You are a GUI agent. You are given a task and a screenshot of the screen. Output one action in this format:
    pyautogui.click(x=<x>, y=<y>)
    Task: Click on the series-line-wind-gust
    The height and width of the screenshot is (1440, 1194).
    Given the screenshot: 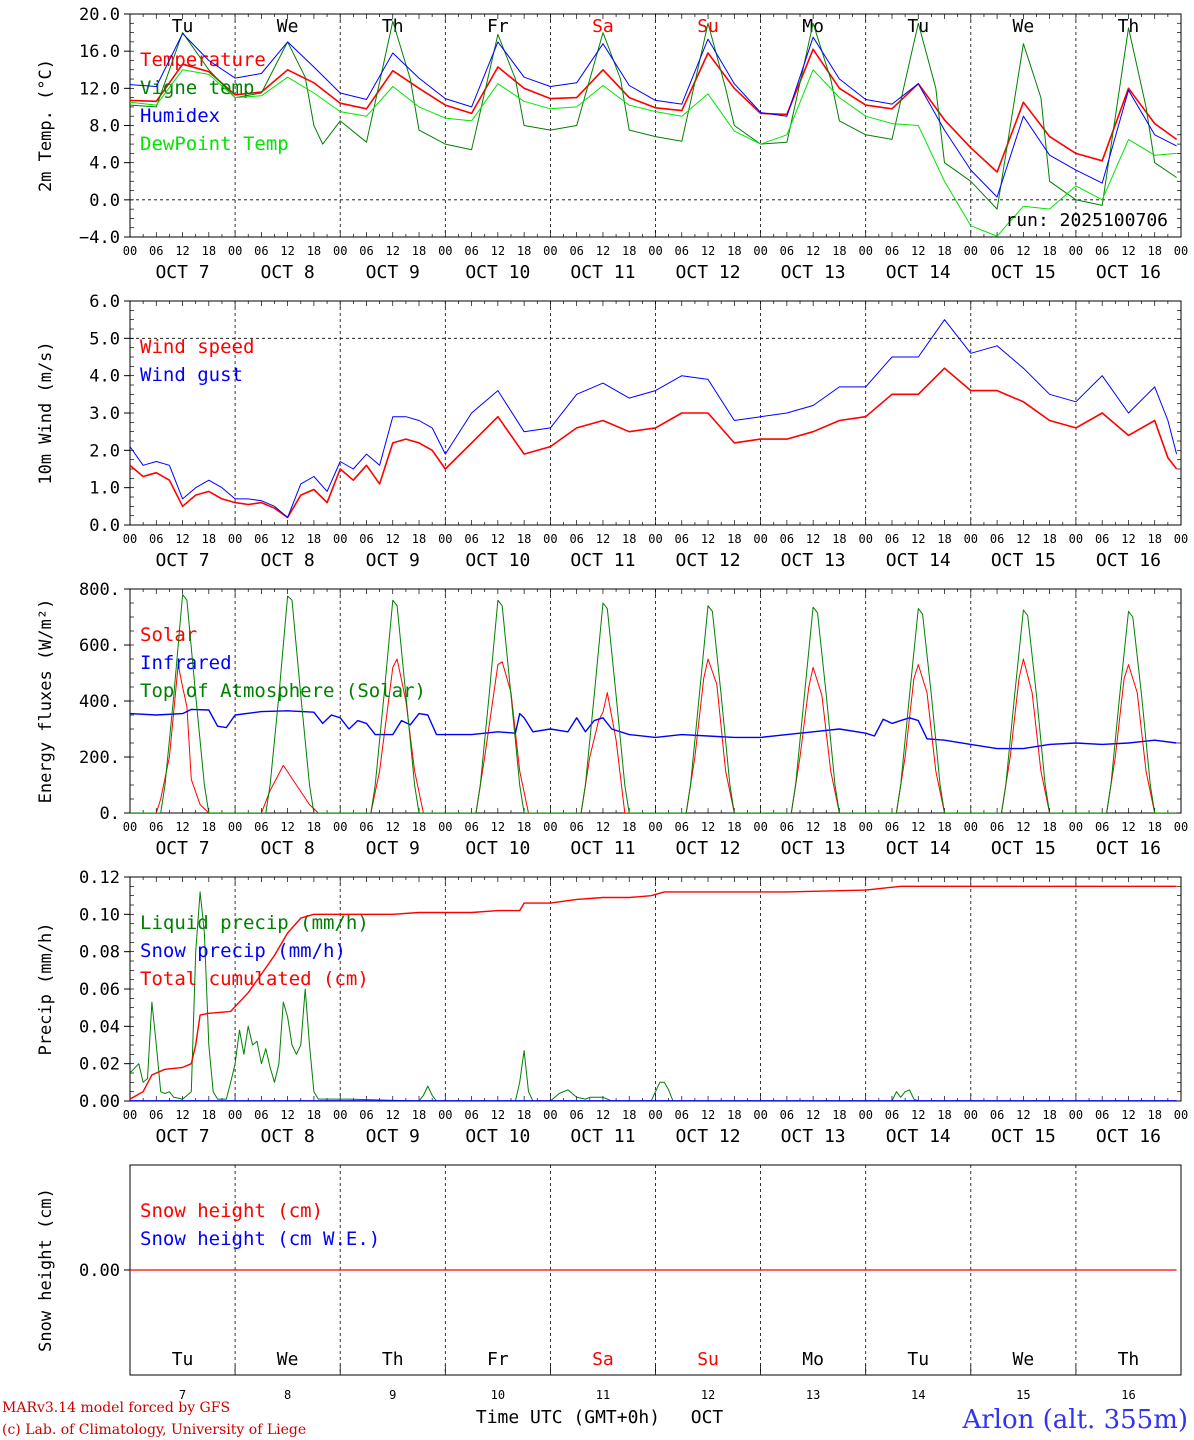 What is the action you would take?
    pyautogui.click(x=654, y=418)
    